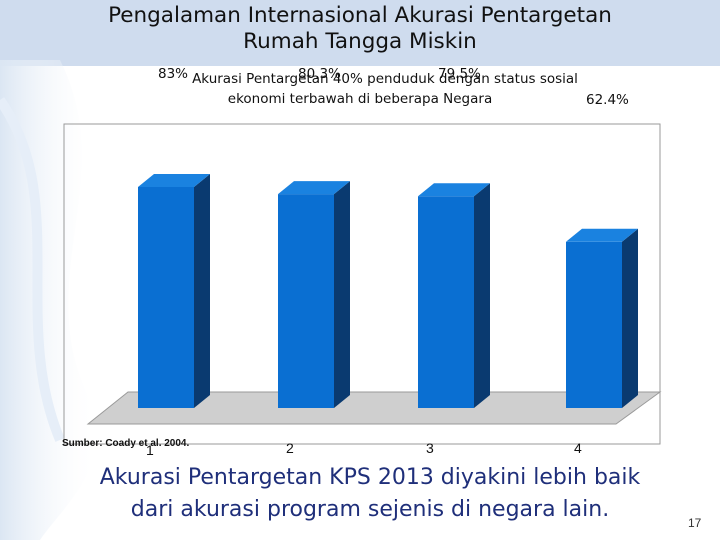 This screenshot has height=540, width=720. Describe the element at coordinates (49, 300) in the screenshot. I see `background-wave-decoration` at that location.